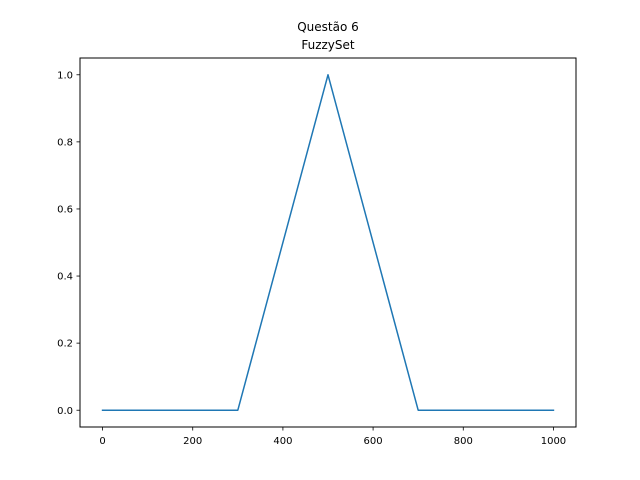 The image size is (640, 480). I want to click on x-tick-label: 800, so click(463, 441).